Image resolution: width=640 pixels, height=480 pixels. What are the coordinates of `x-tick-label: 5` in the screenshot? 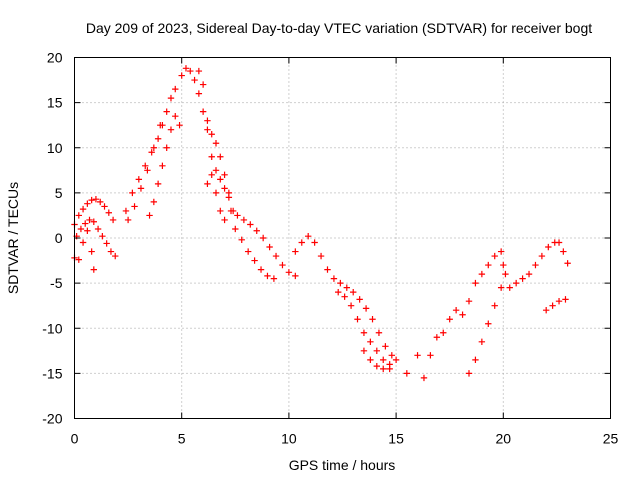 It's located at (182, 439).